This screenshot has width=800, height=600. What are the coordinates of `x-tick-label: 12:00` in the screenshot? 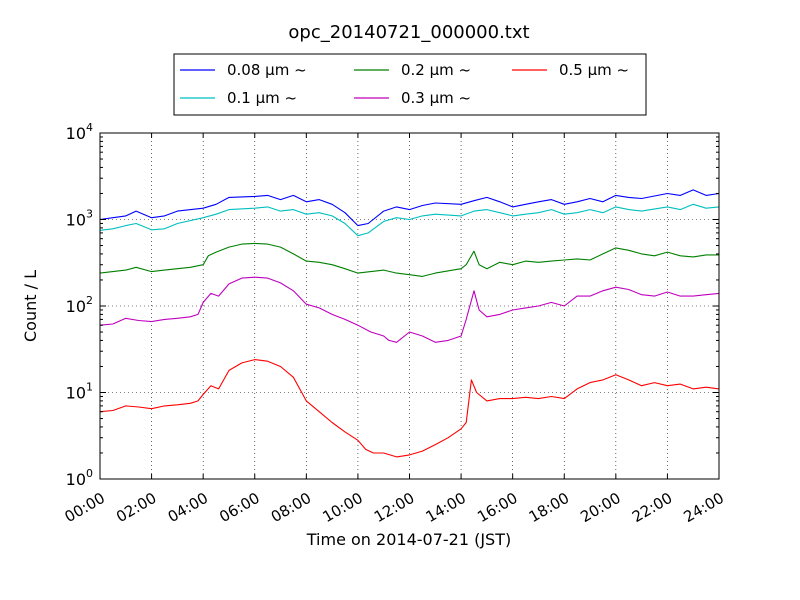 It's located at (394, 507).